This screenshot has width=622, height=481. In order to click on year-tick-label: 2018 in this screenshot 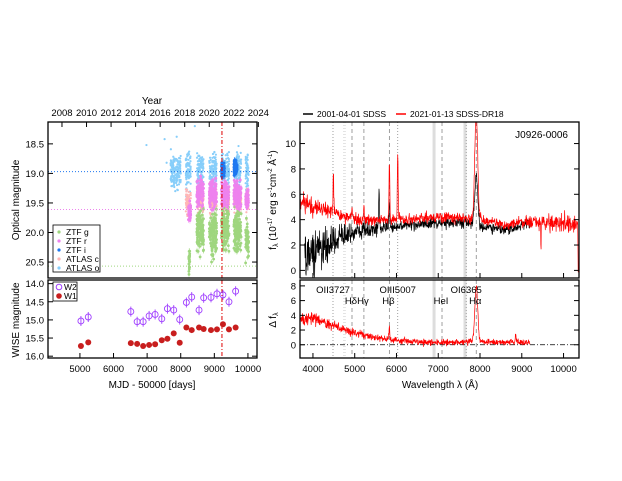, I will do `click(184, 113)`.